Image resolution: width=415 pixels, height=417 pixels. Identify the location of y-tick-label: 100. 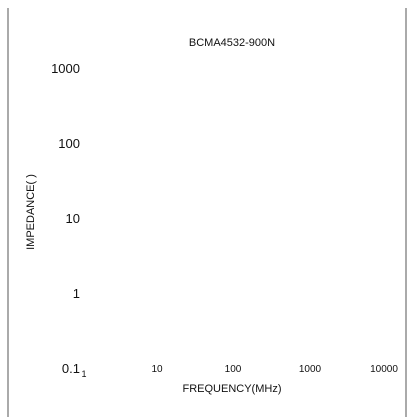
(69, 143).